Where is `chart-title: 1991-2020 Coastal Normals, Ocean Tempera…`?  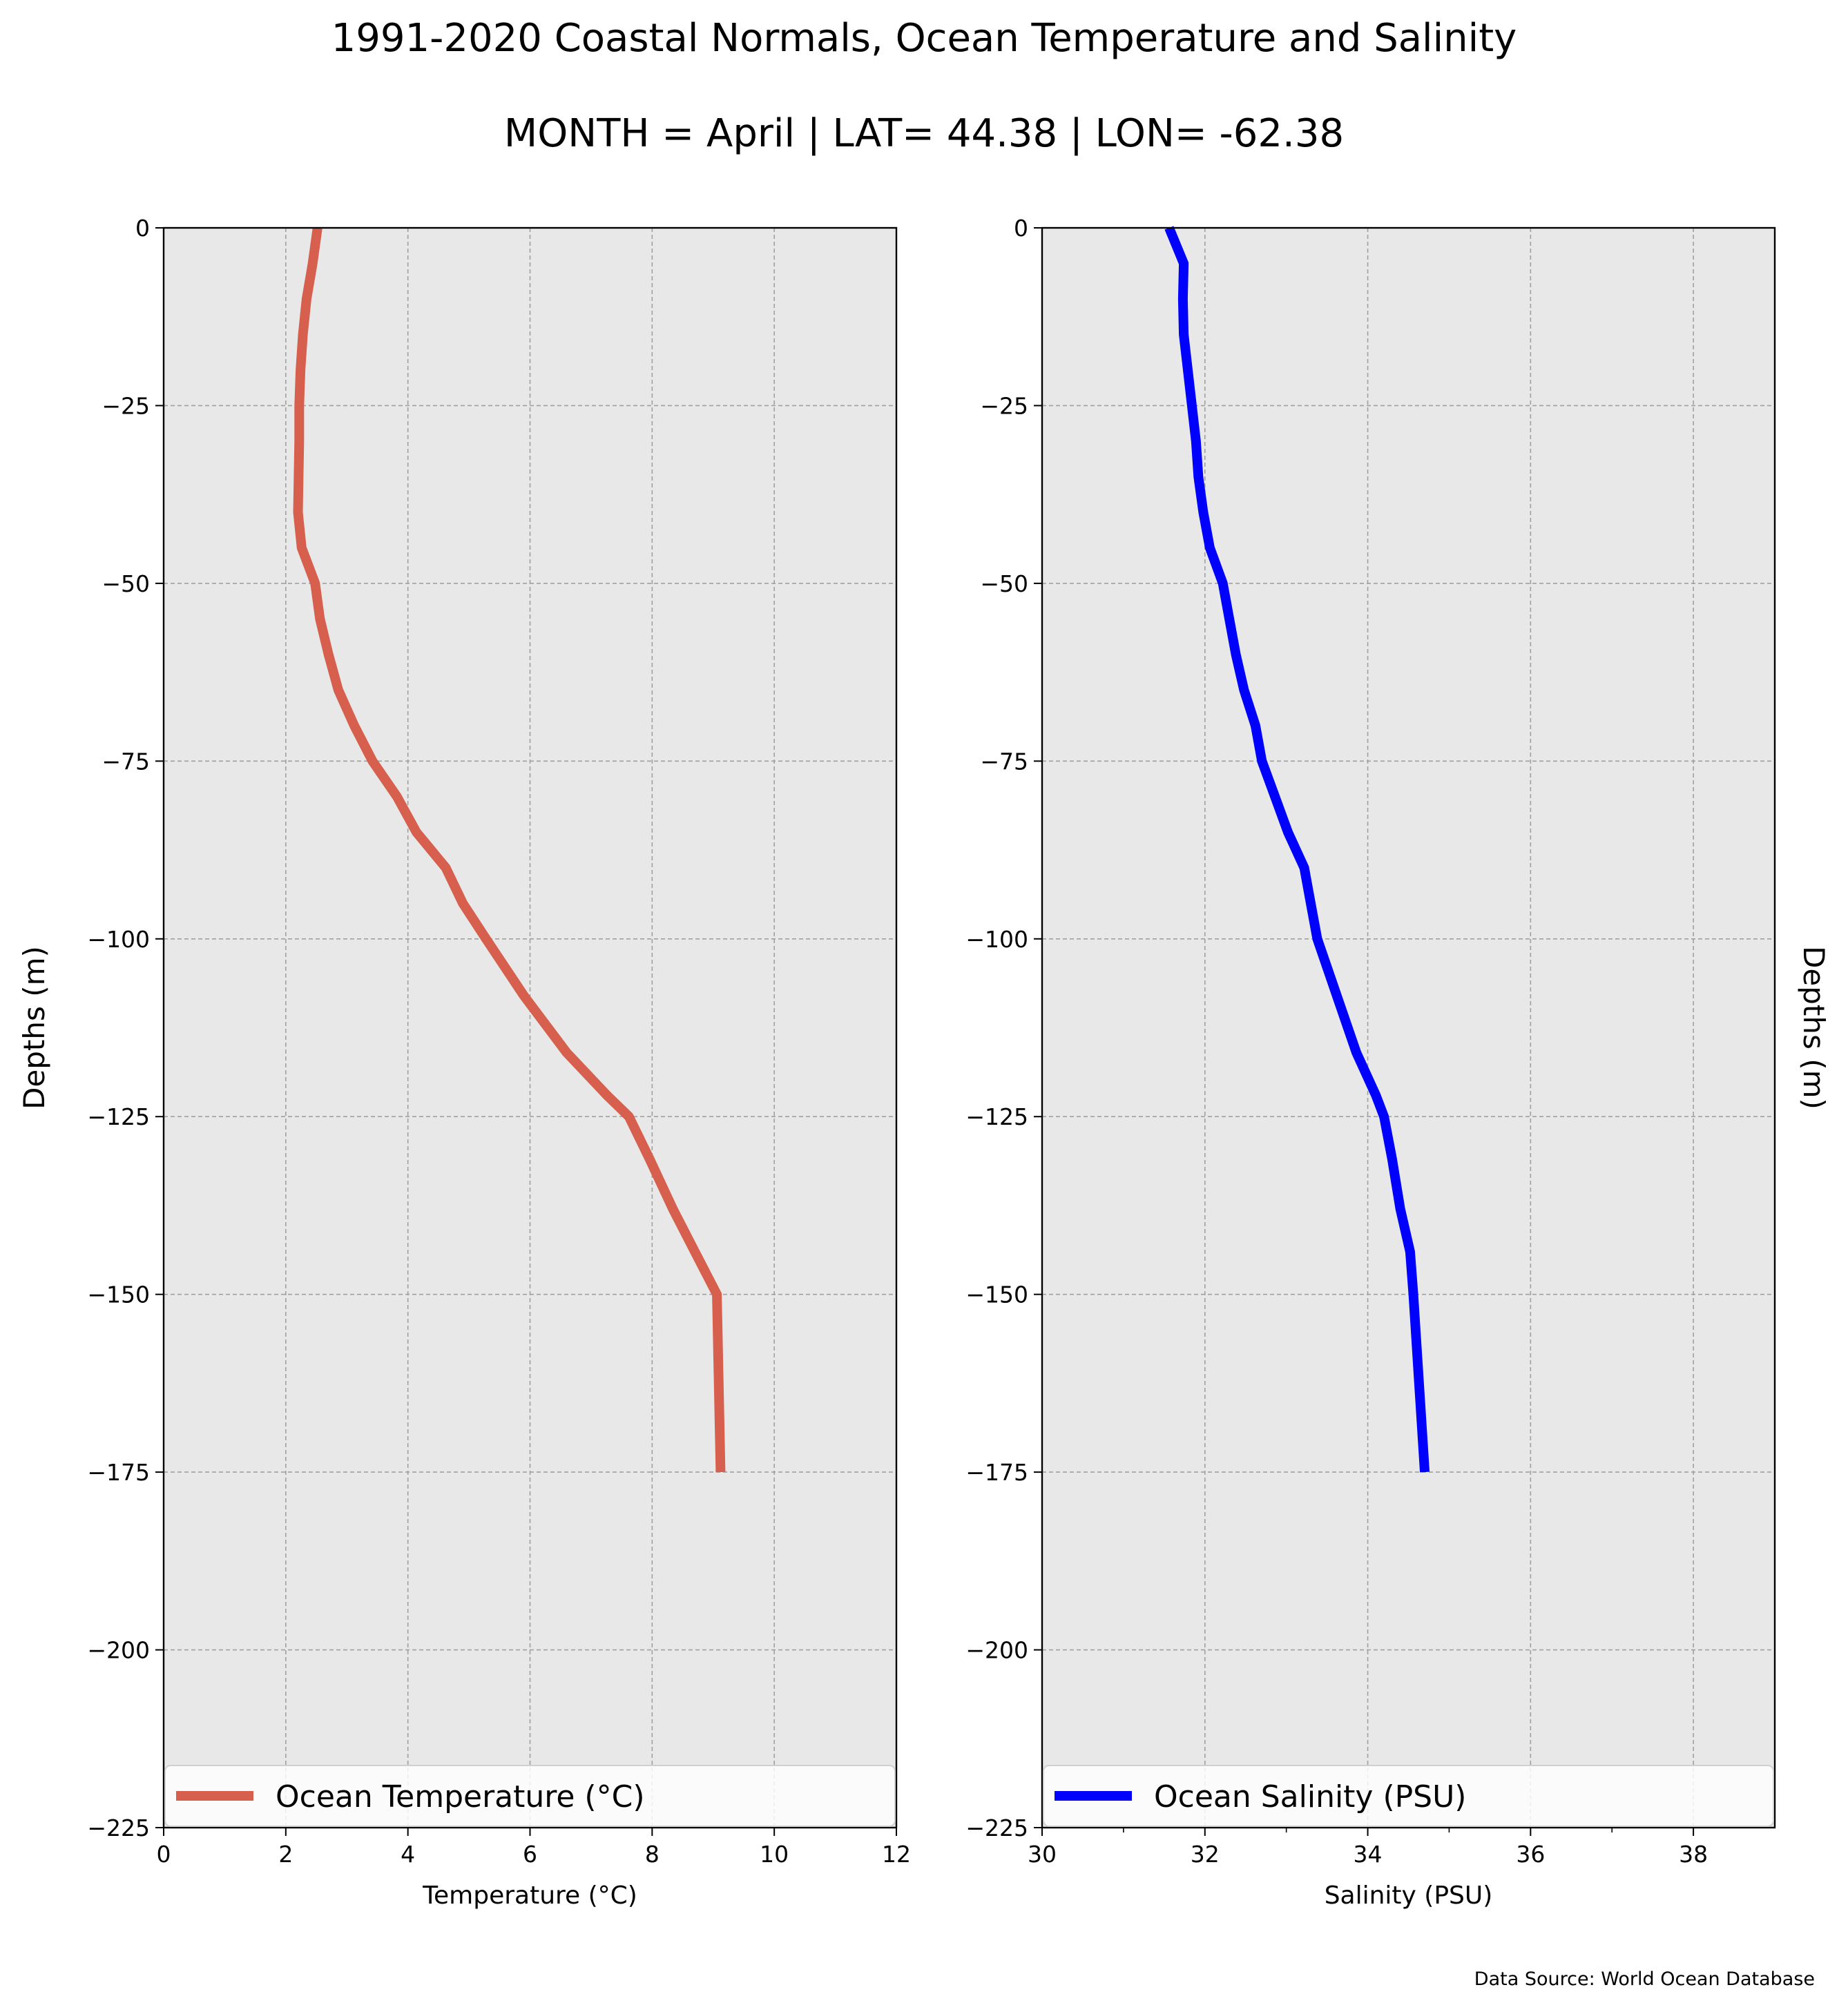
chart-title: 1991-2020 Coastal Normals, Ocean Tempera… is located at coordinates (924, 39).